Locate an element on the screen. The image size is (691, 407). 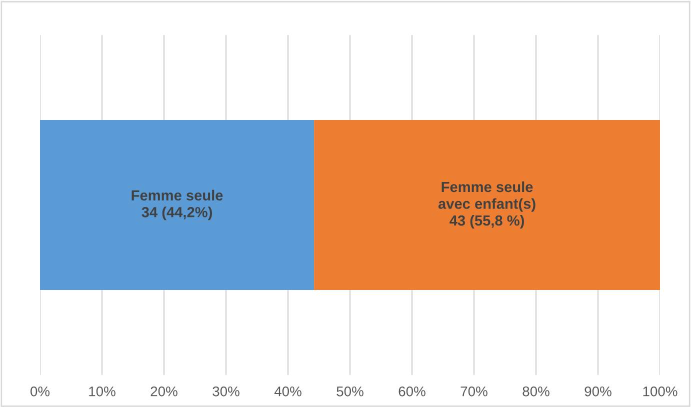
x-tick-label: 80% is located at coordinates (536, 391).